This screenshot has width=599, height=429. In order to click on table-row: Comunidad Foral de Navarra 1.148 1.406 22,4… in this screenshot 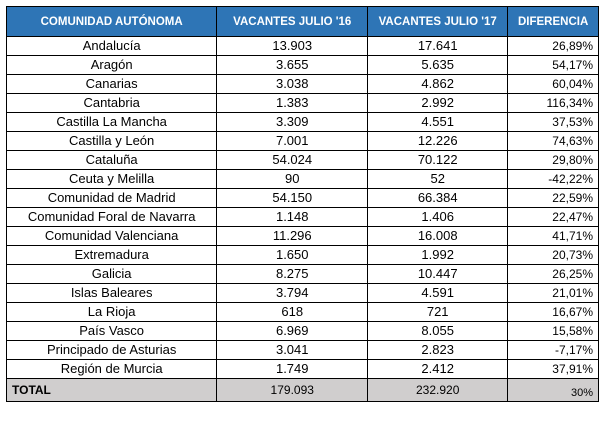, I will do `click(302, 217)`.